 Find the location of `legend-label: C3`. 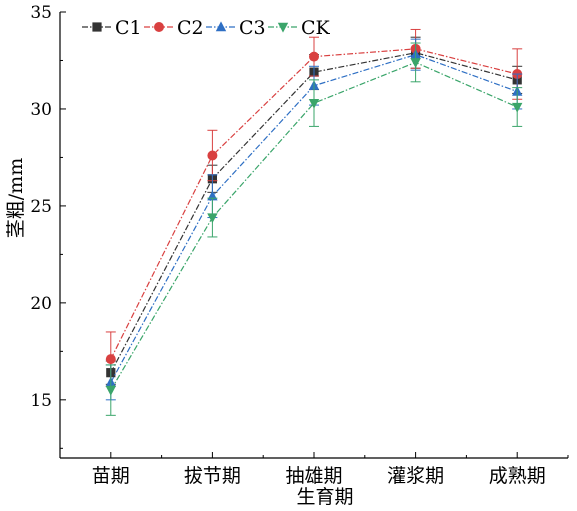

legend-label: C3 is located at coordinates (252, 28).